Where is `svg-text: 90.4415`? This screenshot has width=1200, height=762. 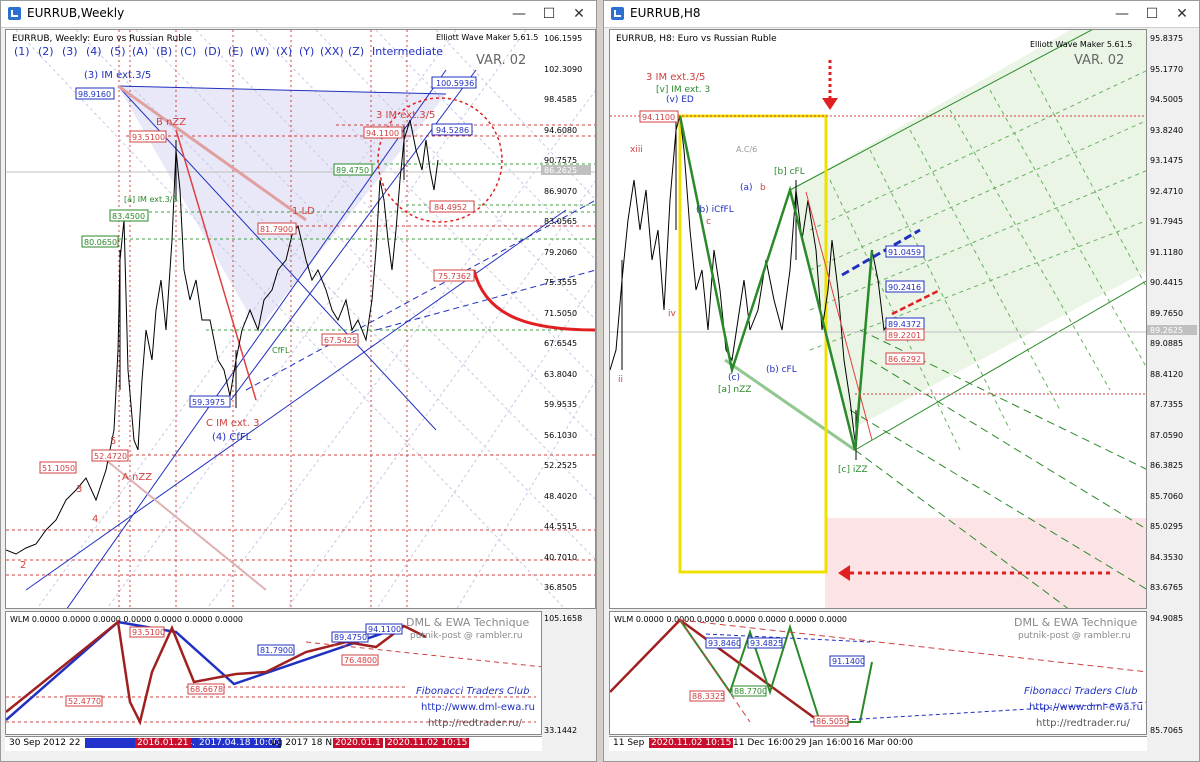
svg-text: 90.4415 is located at coordinates (1166, 282).